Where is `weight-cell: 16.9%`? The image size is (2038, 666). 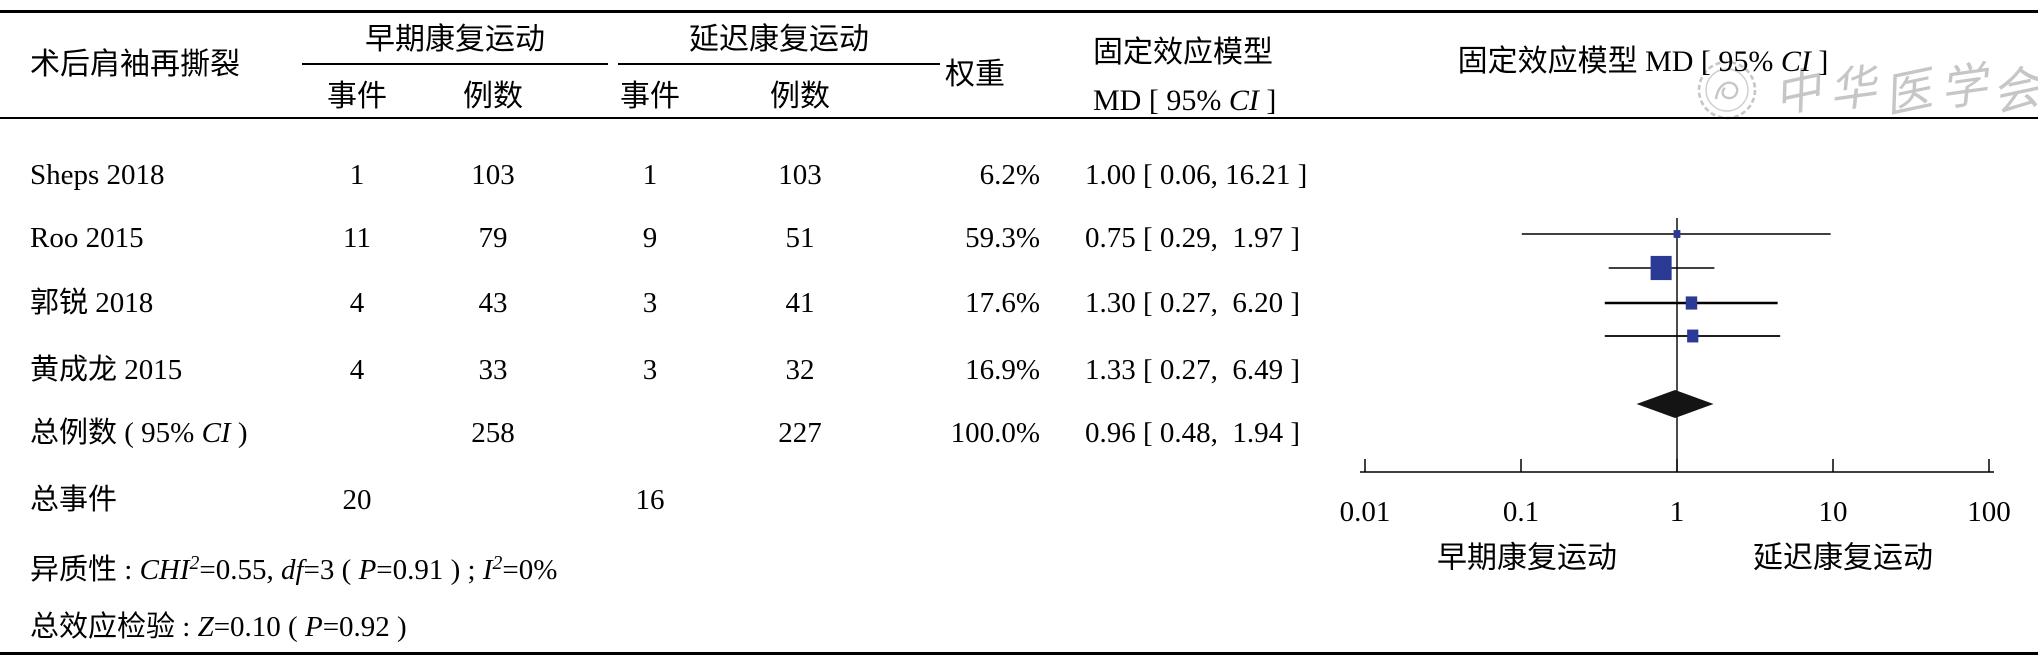 weight-cell: 16.9% is located at coordinates (1002, 370).